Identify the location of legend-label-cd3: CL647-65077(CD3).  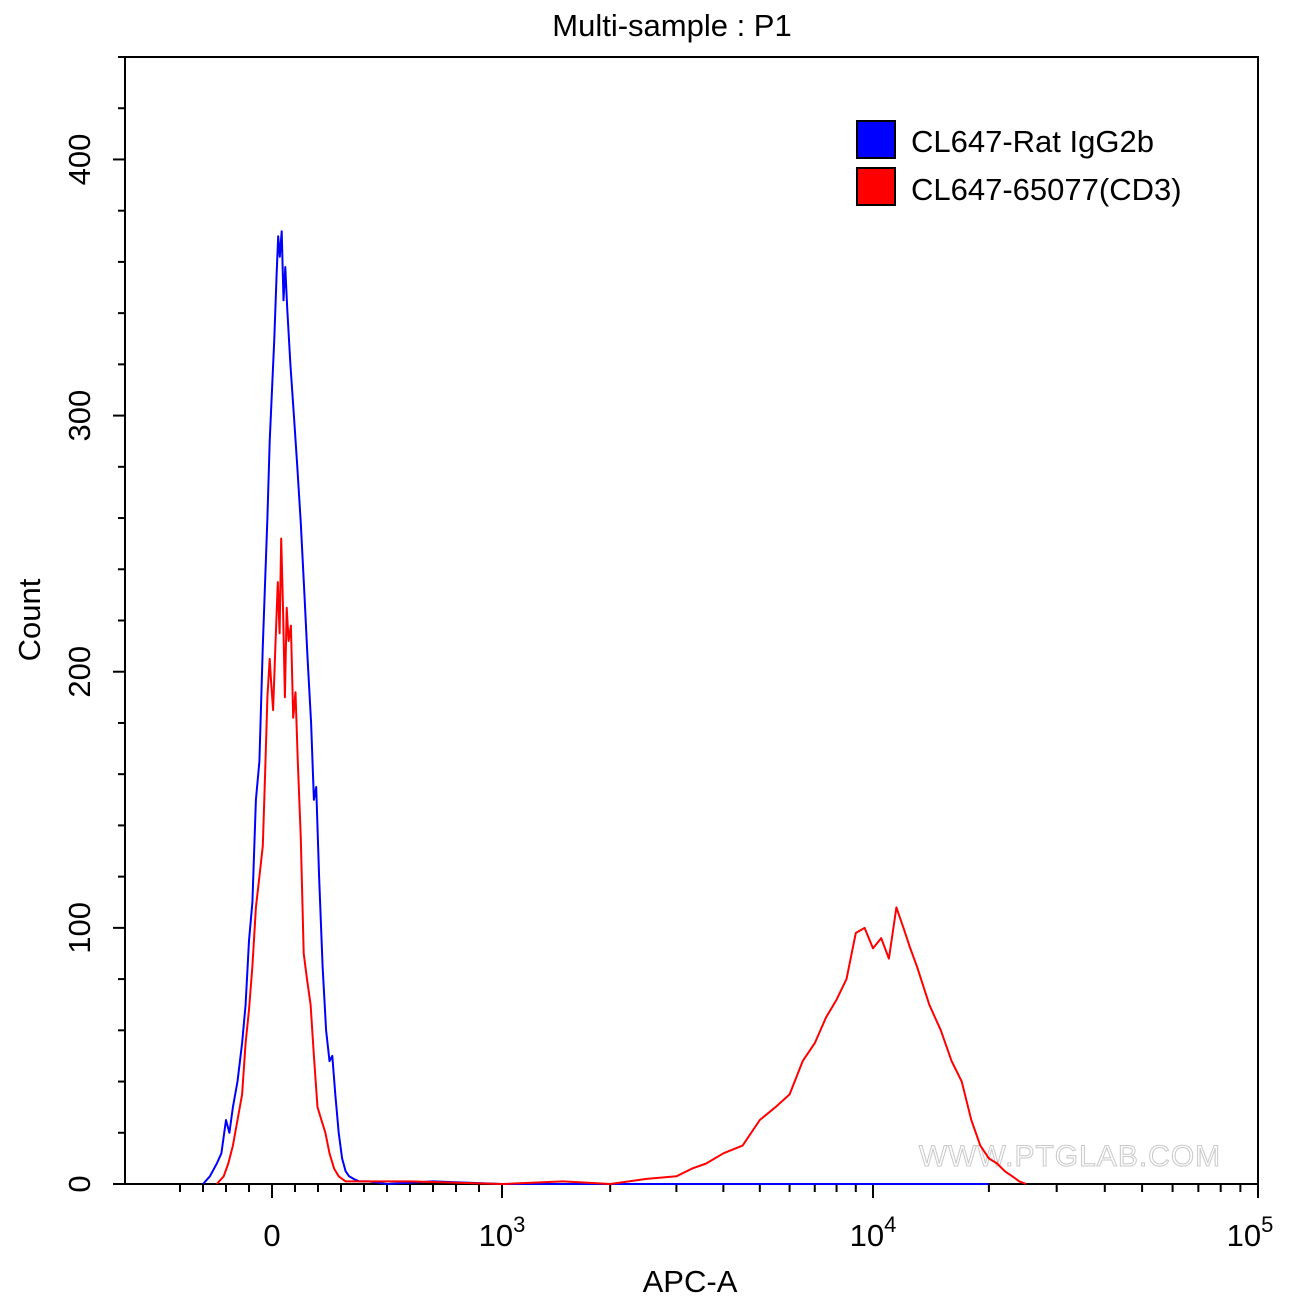
(1046, 189).